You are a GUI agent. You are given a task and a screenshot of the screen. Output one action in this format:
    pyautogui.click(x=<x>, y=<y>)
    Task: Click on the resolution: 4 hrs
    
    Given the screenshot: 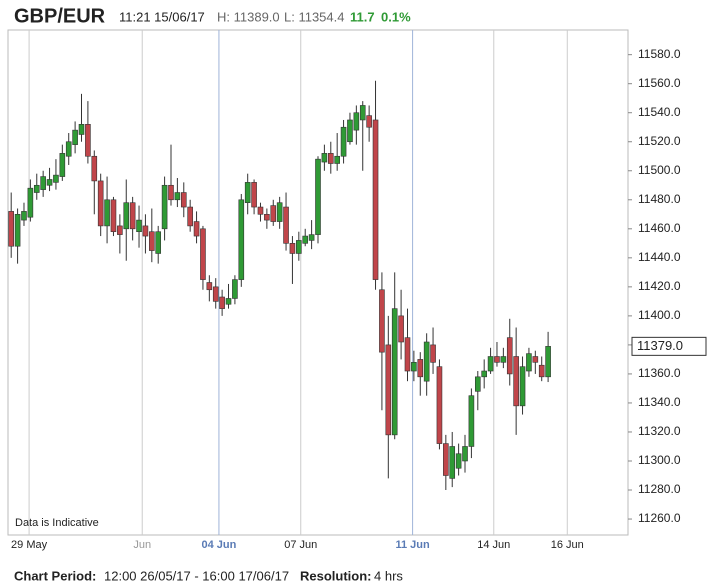 What is the action you would take?
    pyautogui.click(x=388, y=575)
    